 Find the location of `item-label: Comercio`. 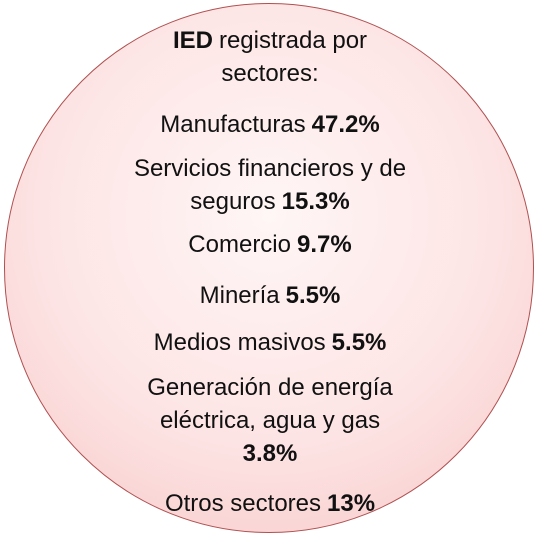

item-label: Comercio is located at coordinates (239, 244).